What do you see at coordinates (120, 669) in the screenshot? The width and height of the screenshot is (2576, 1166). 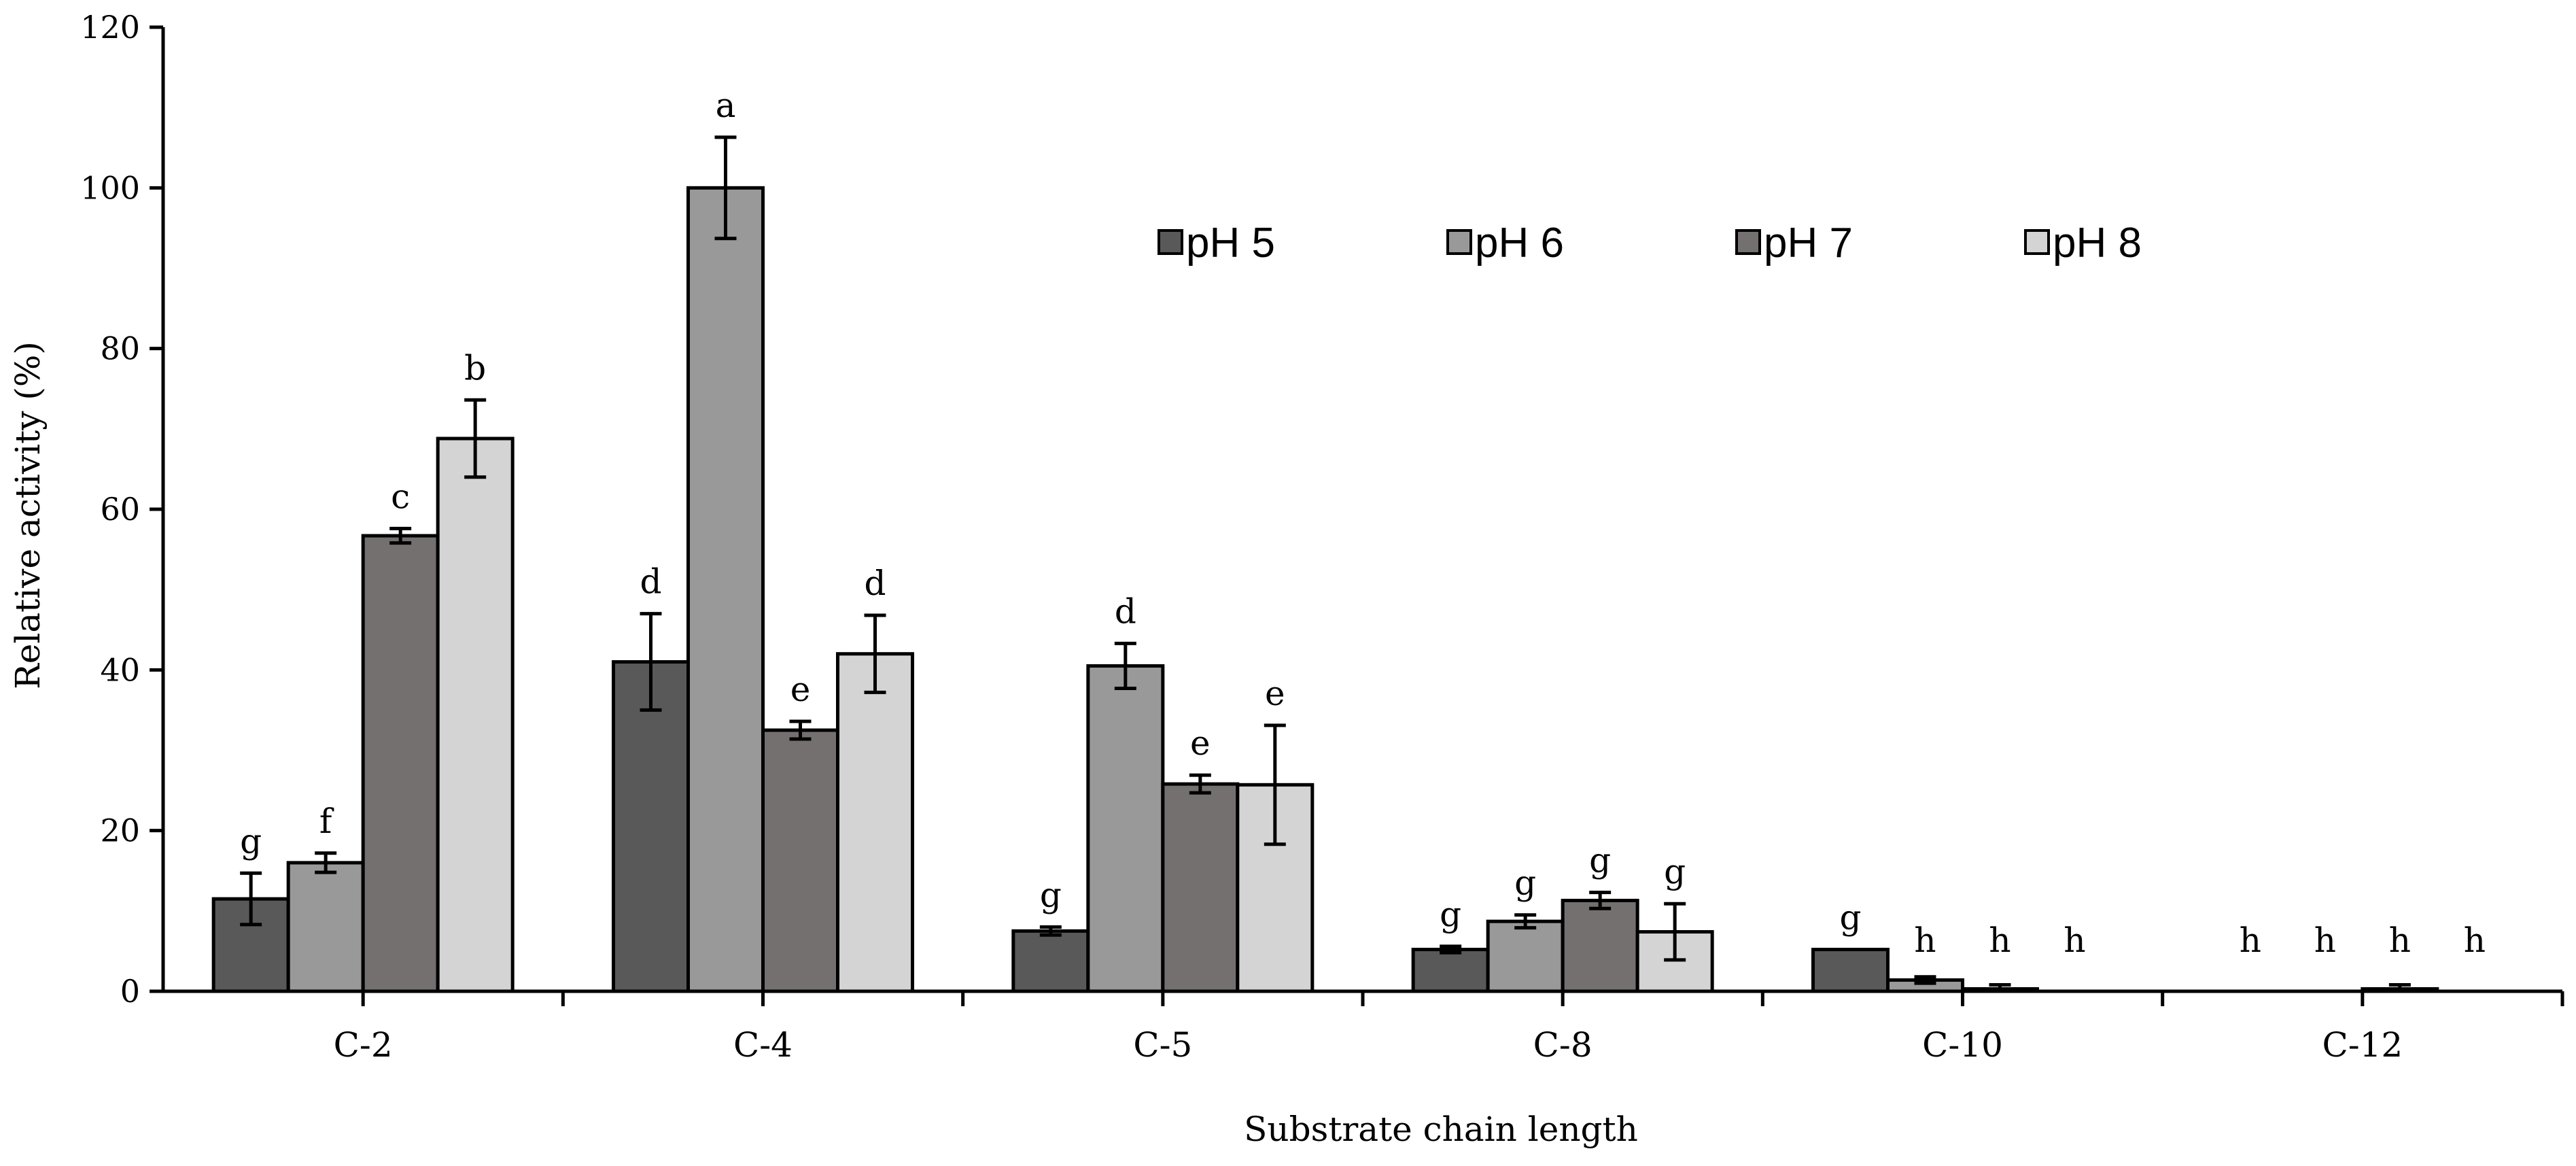 I see `y-tick-label: 40` at bounding box center [120, 669].